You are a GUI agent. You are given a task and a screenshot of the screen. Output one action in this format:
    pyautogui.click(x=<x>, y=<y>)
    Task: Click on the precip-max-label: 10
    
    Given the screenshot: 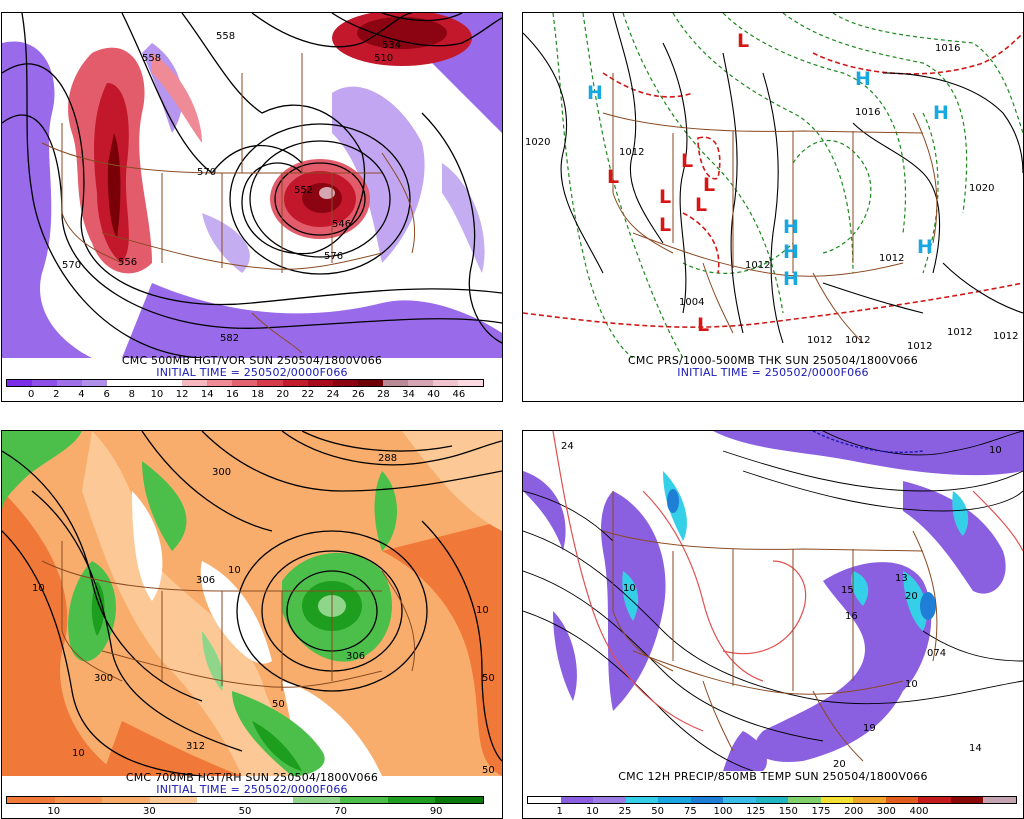 What is the action you would take?
    pyautogui.click(x=995, y=450)
    